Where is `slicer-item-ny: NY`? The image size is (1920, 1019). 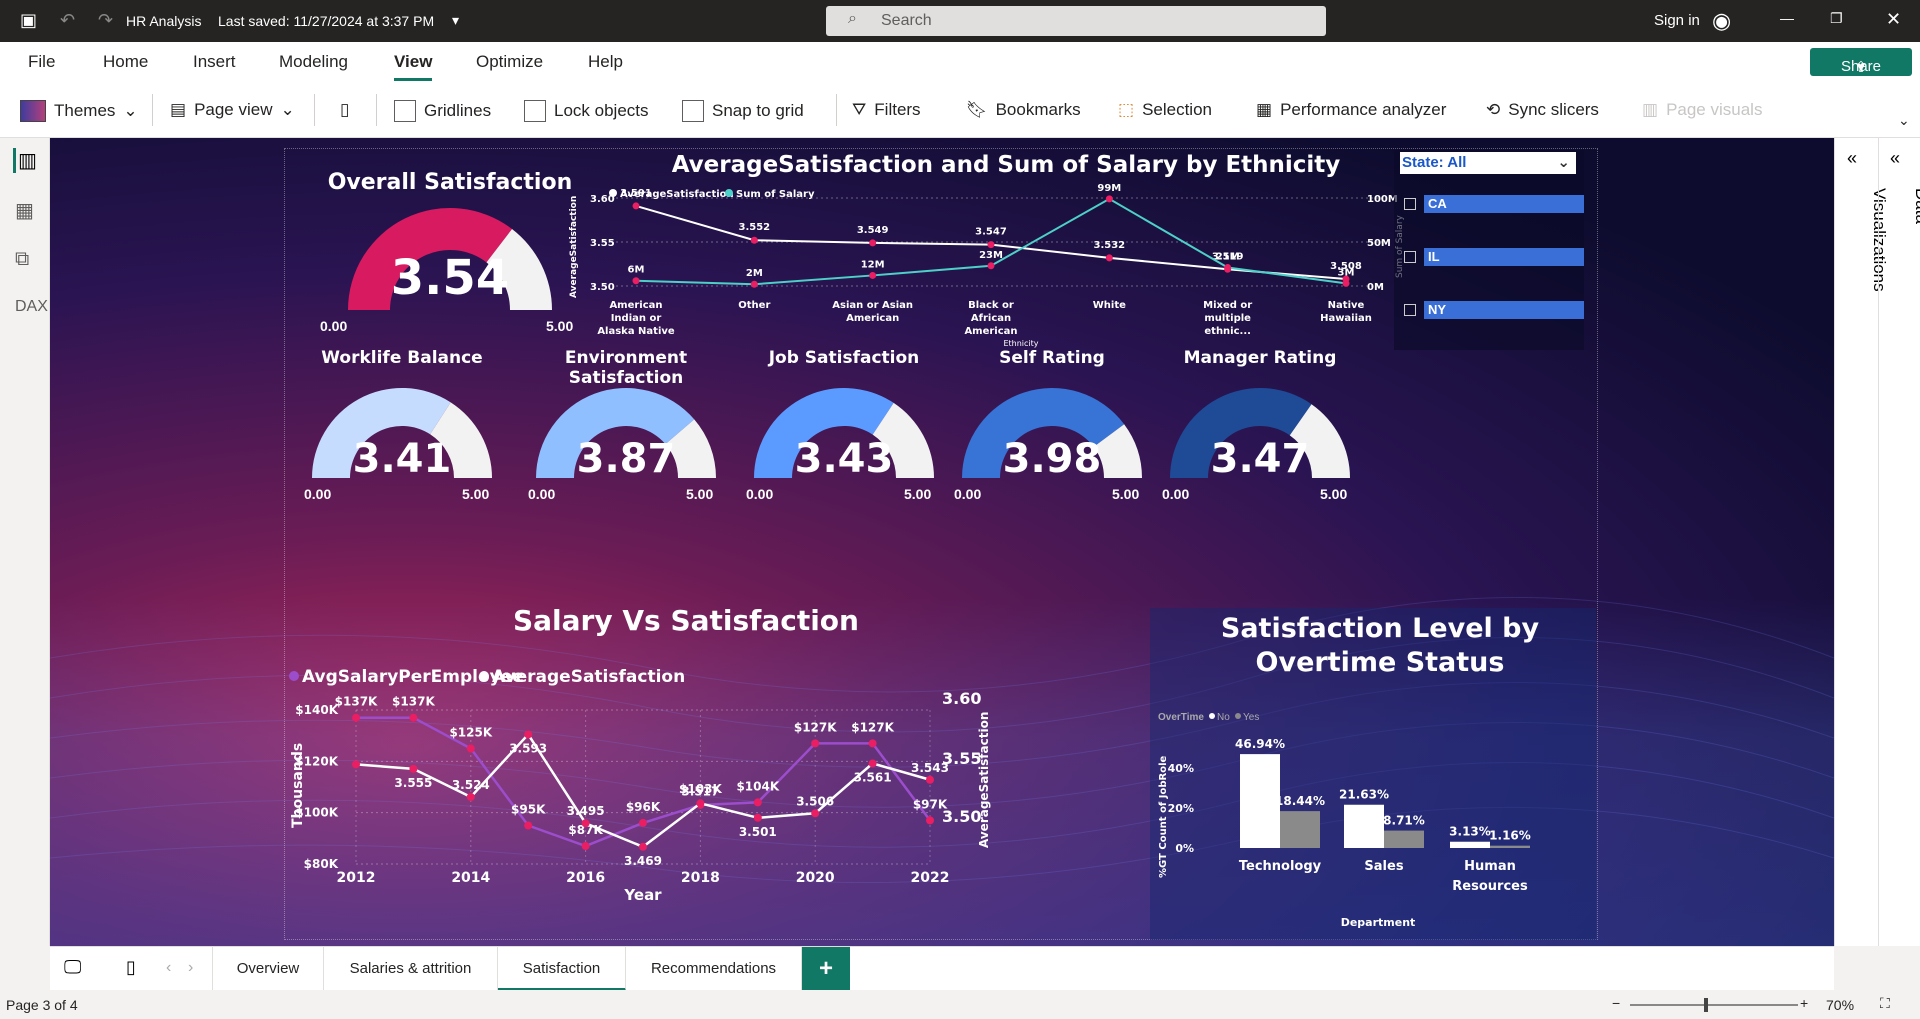
slicer-item-ny: NY is located at coordinates (1494, 310).